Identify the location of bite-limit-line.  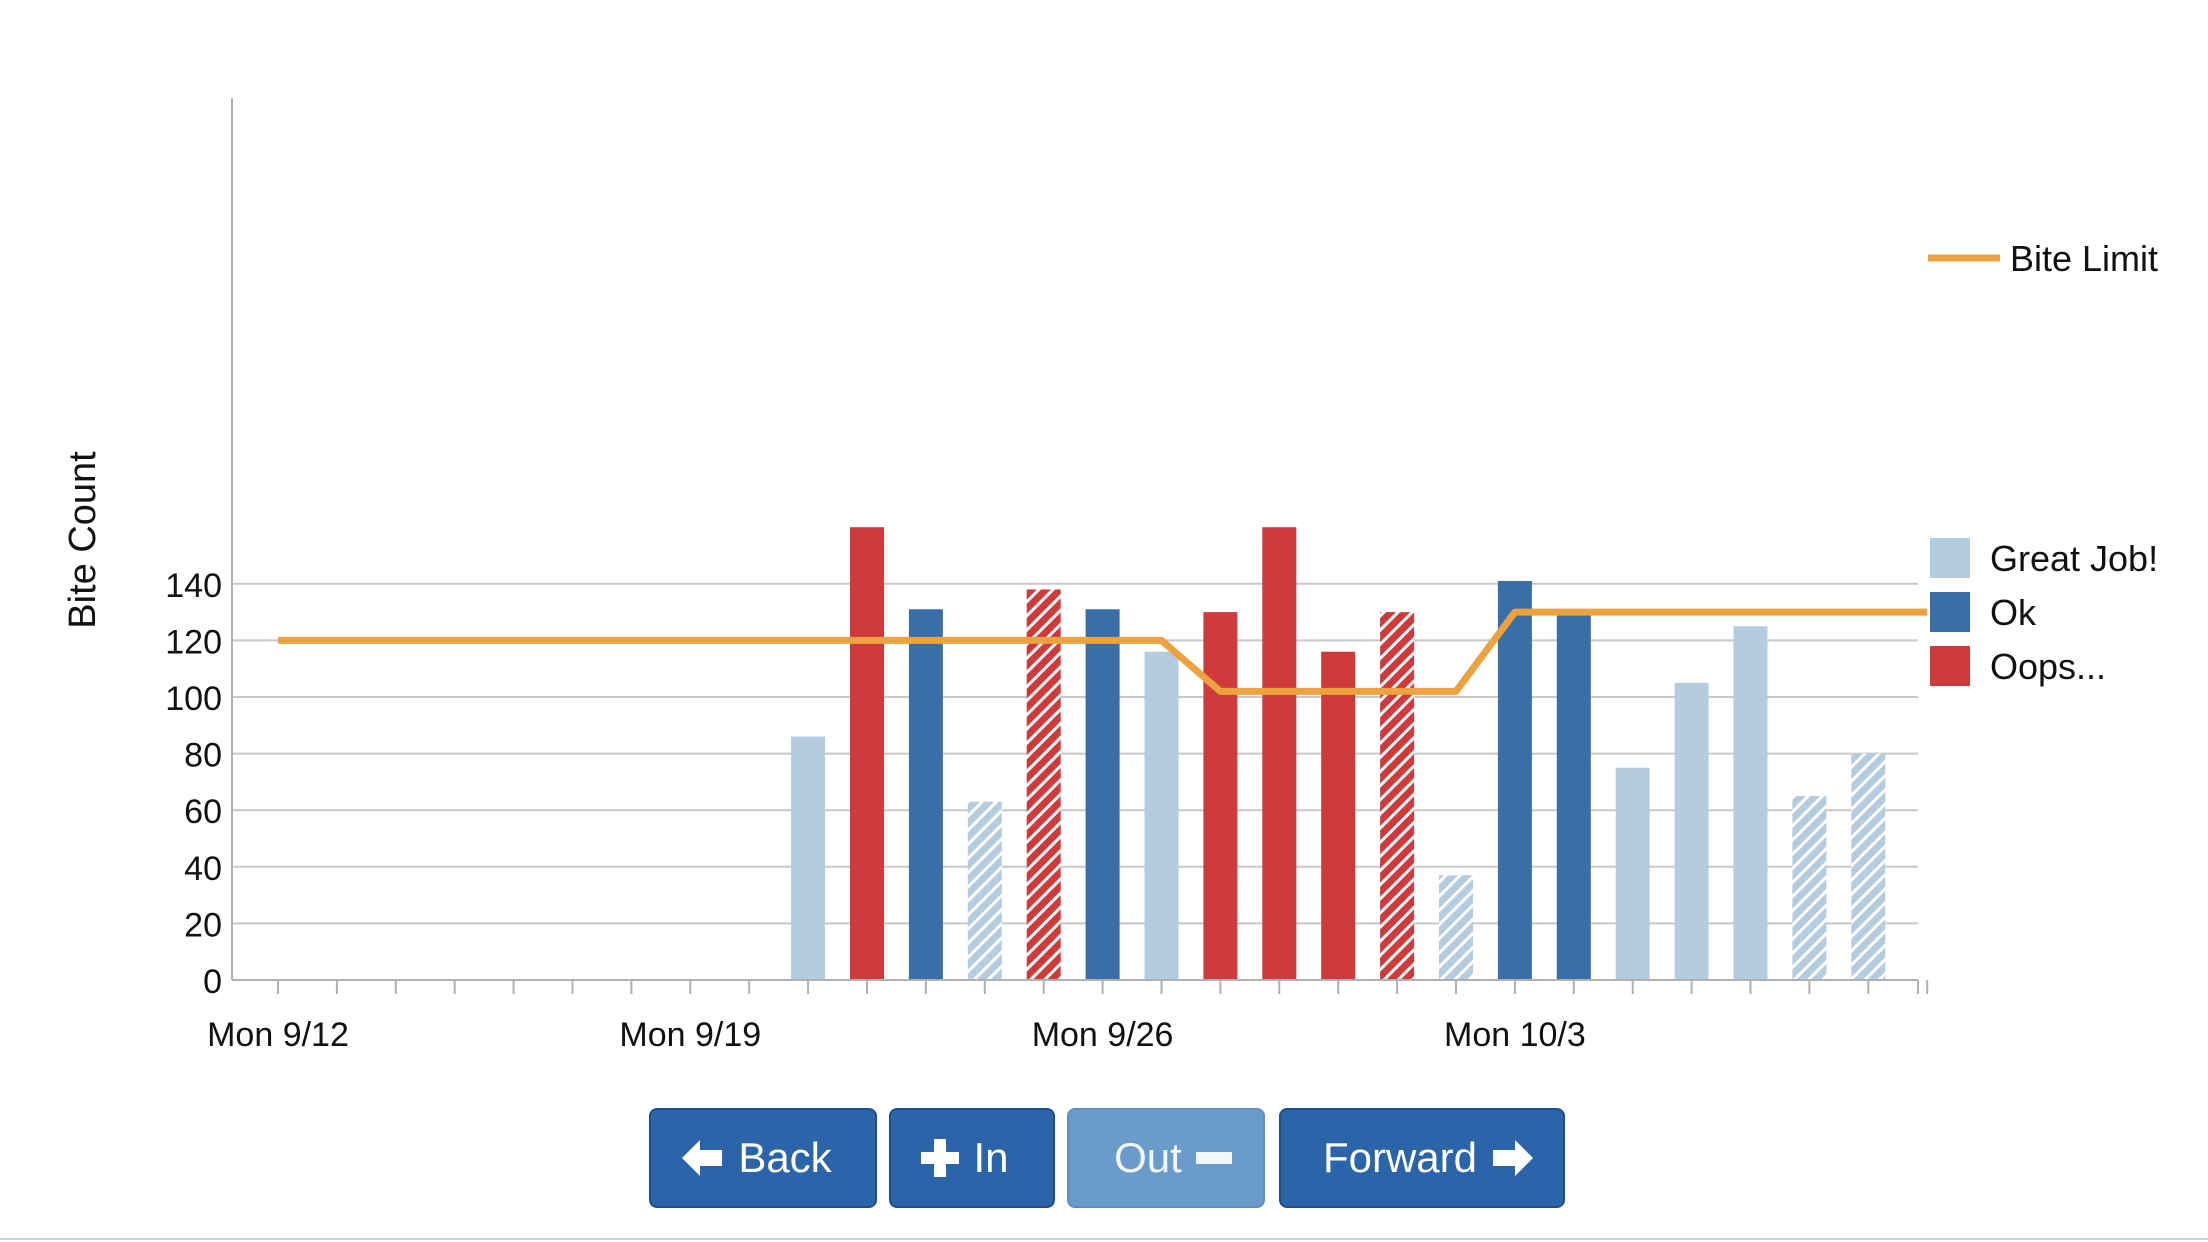
(1103, 651).